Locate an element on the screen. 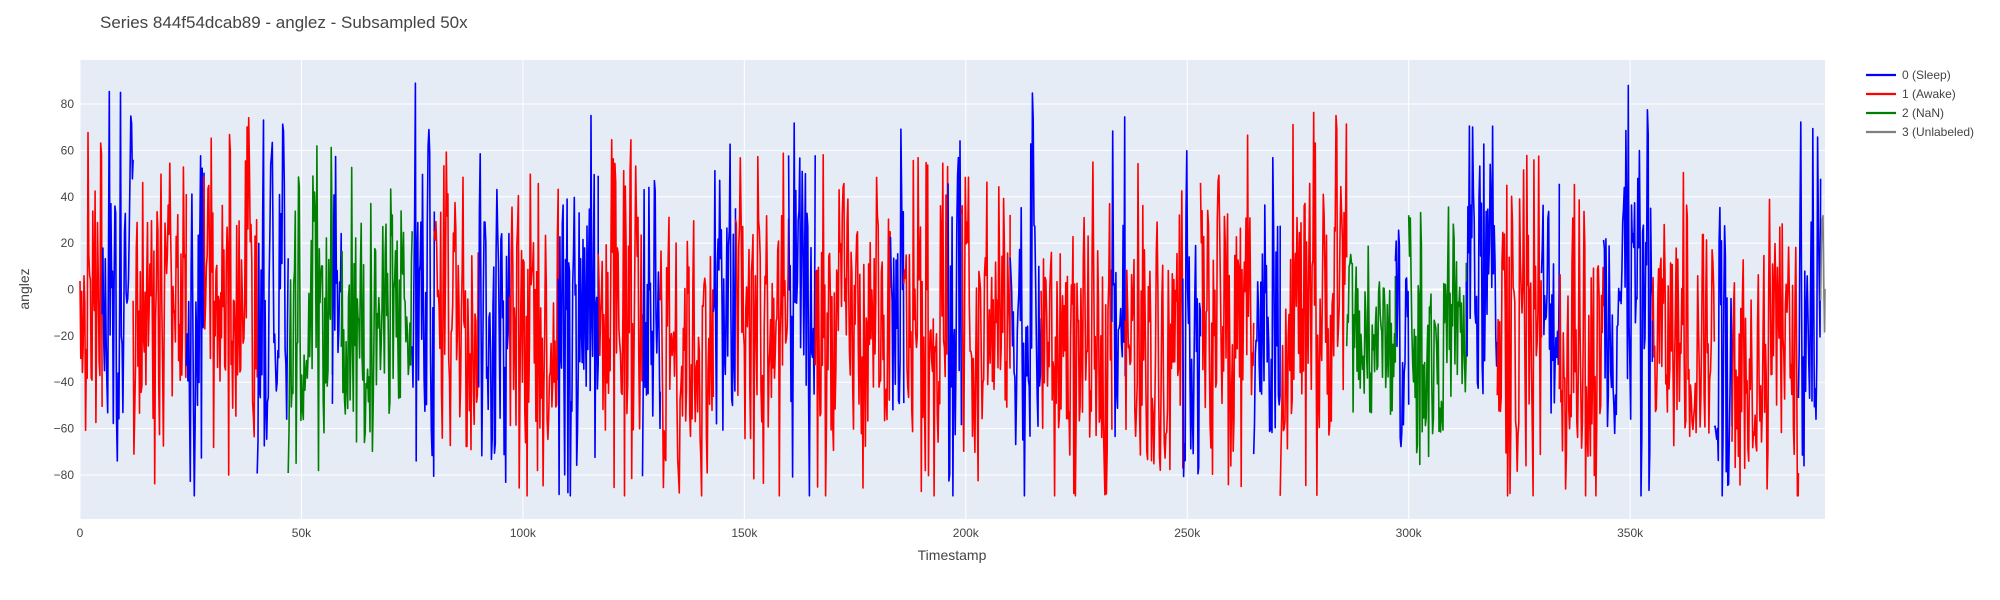 The height and width of the screenshot is (600, 2000). x-axis-ticks: 0 50k 100k 150k 200k 250k 300k 350k is located at coordinates (860, 533).